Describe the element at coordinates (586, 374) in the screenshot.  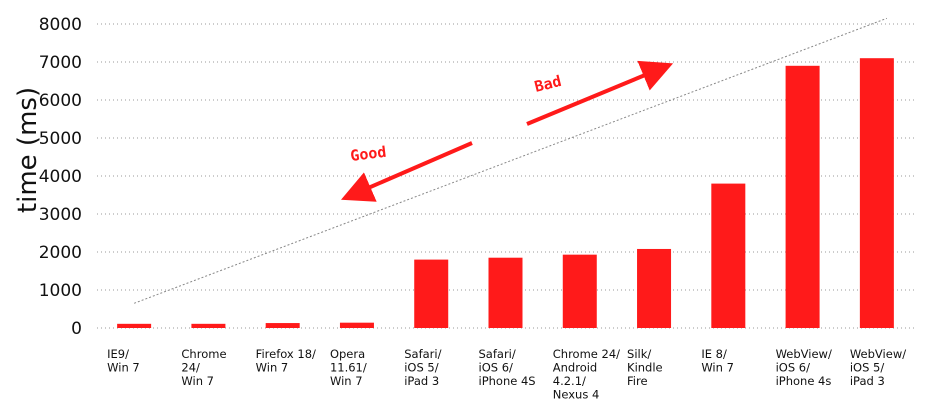
I see `x-tick-label: Chrome 24/Android 4.2.1/Nexus 4` at that location.